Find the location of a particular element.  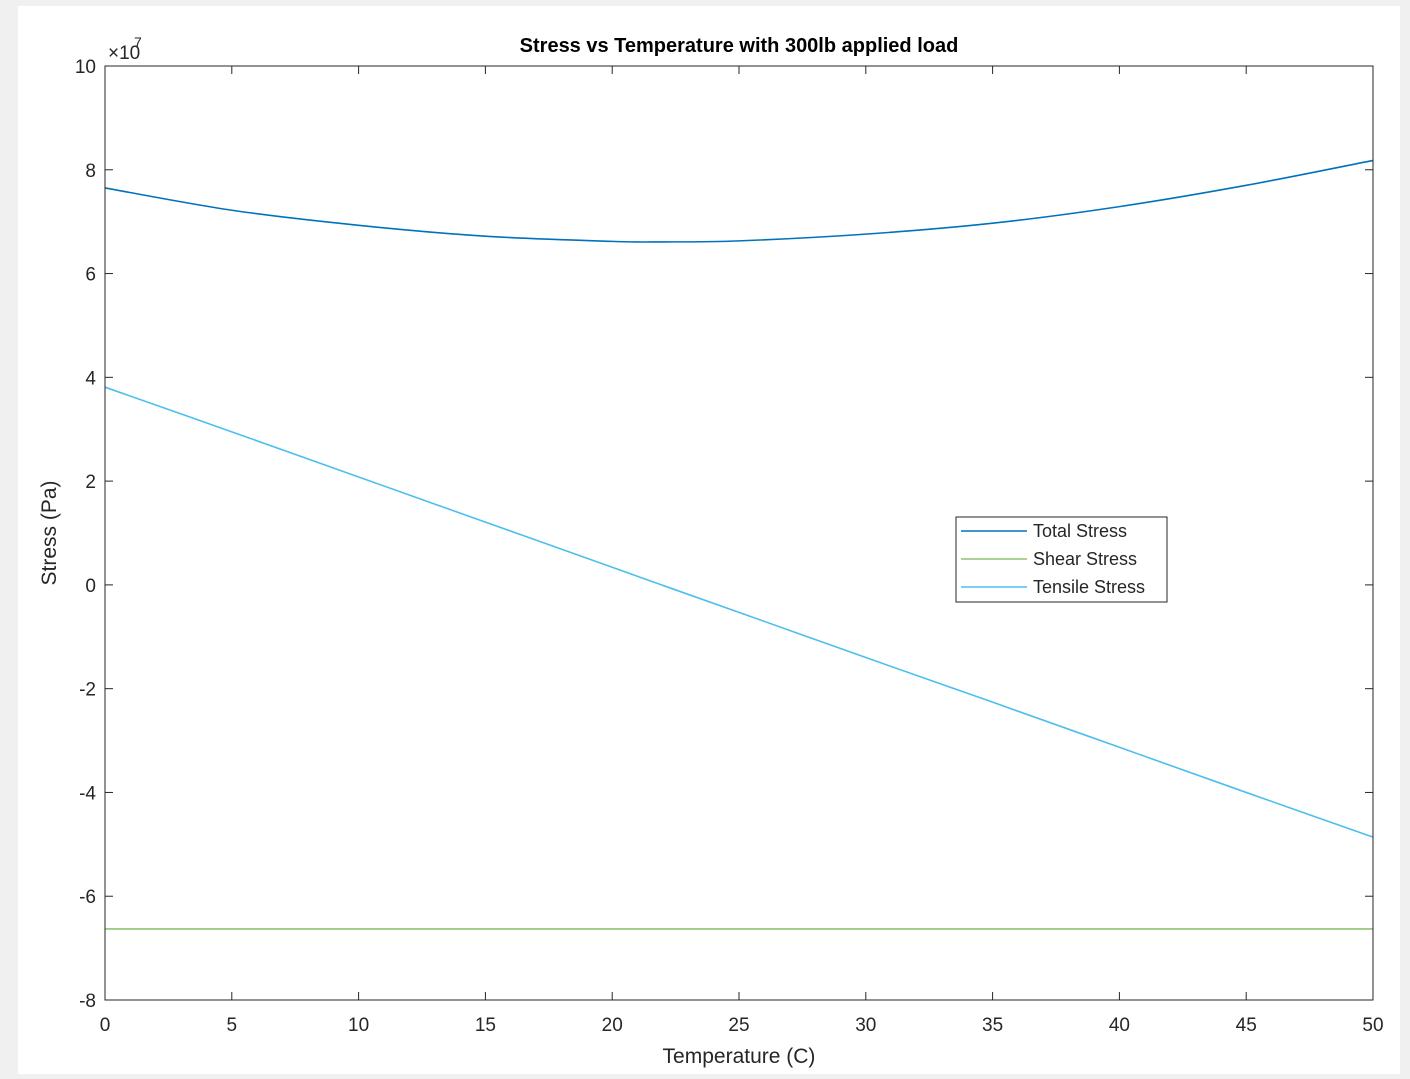

y-axis-label: Stress (Pa) is located at coordinates (49, 532).